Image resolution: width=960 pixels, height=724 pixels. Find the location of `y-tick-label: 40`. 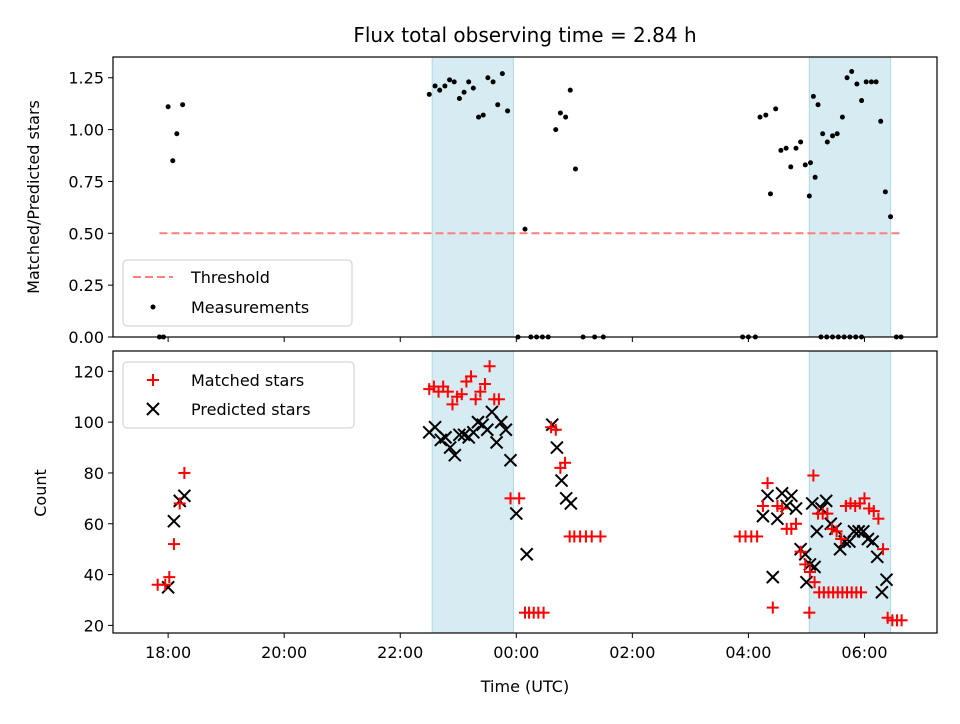

y-tick-label: 40 is located at coordinates (94, 575).